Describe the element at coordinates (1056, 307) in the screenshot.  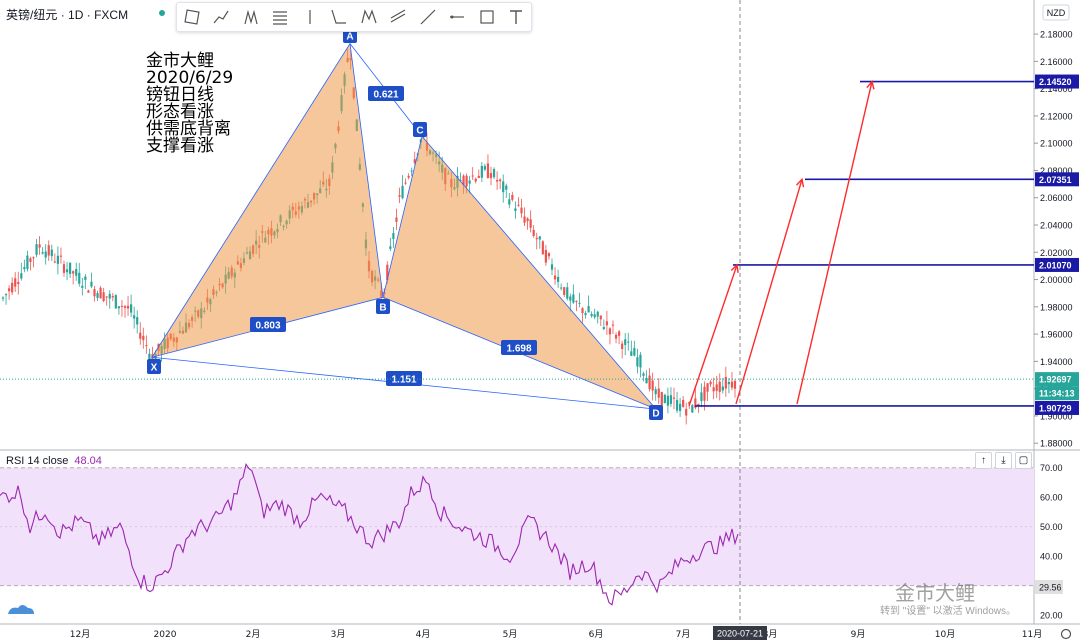
I see `price-tick-label: 1.98000` at that location.